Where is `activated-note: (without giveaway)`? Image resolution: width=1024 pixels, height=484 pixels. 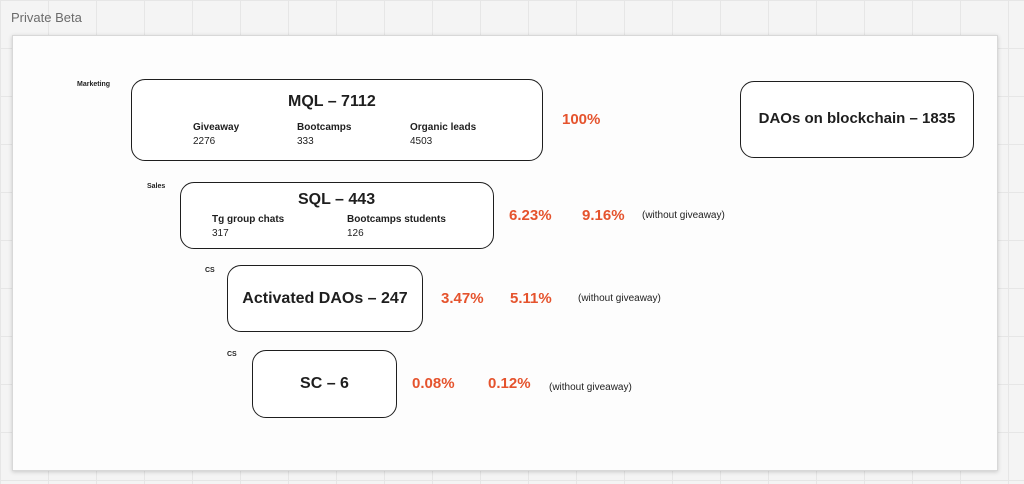 activated-note: (without giveaway) is located at coordinates (619, 298).